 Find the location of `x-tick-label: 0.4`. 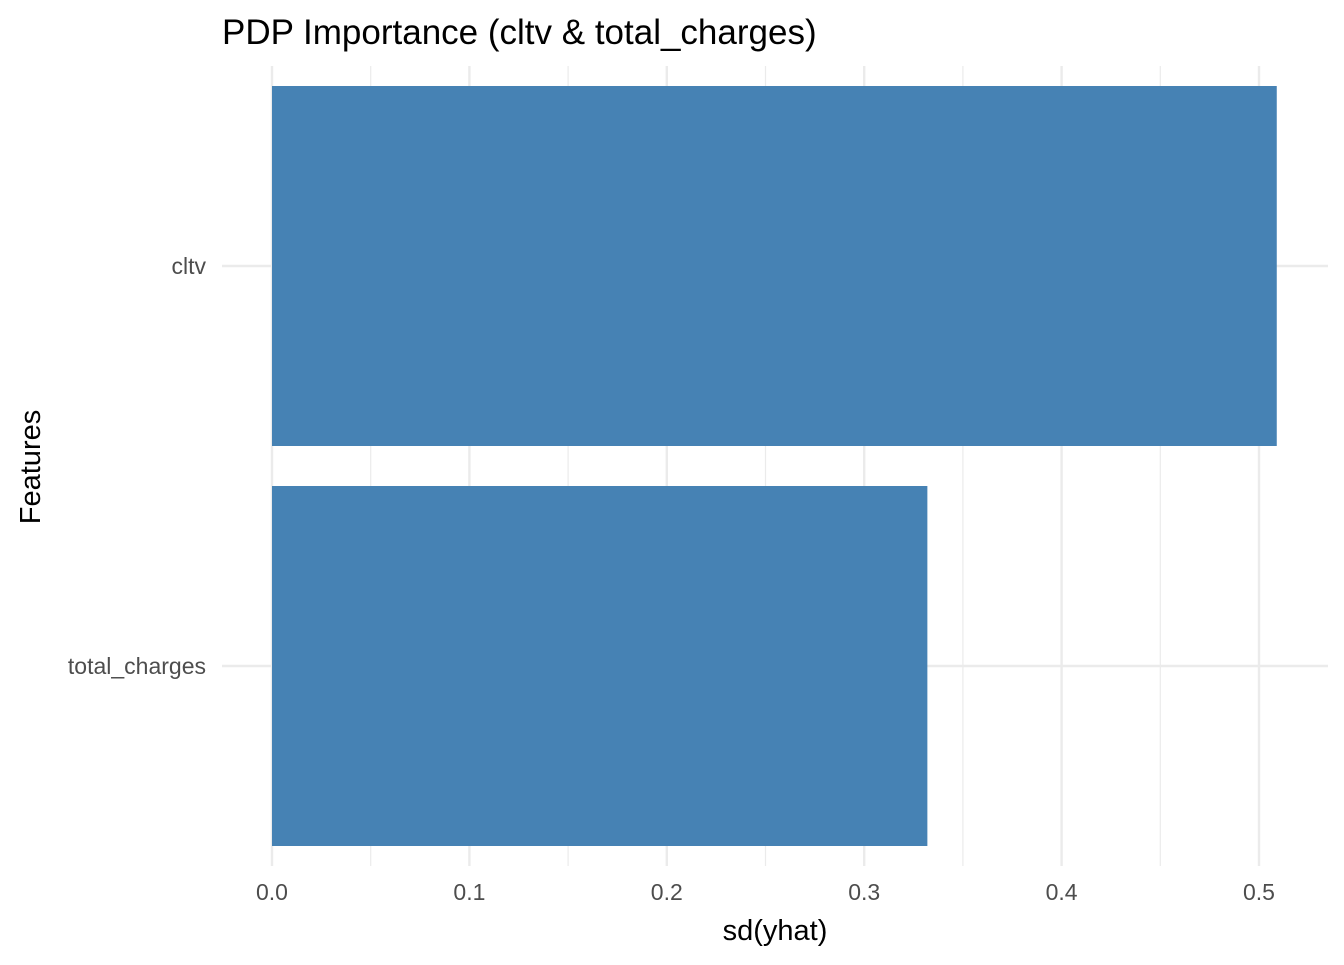

x-tick-label: 0.4 is located at coordinates (1062, 892).